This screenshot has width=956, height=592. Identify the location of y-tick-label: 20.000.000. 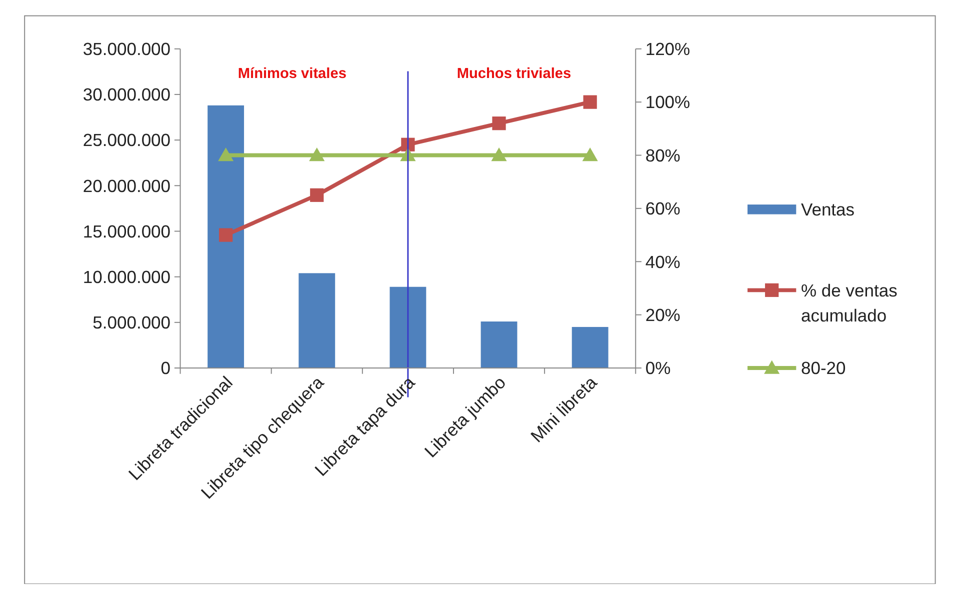
(126, 186).